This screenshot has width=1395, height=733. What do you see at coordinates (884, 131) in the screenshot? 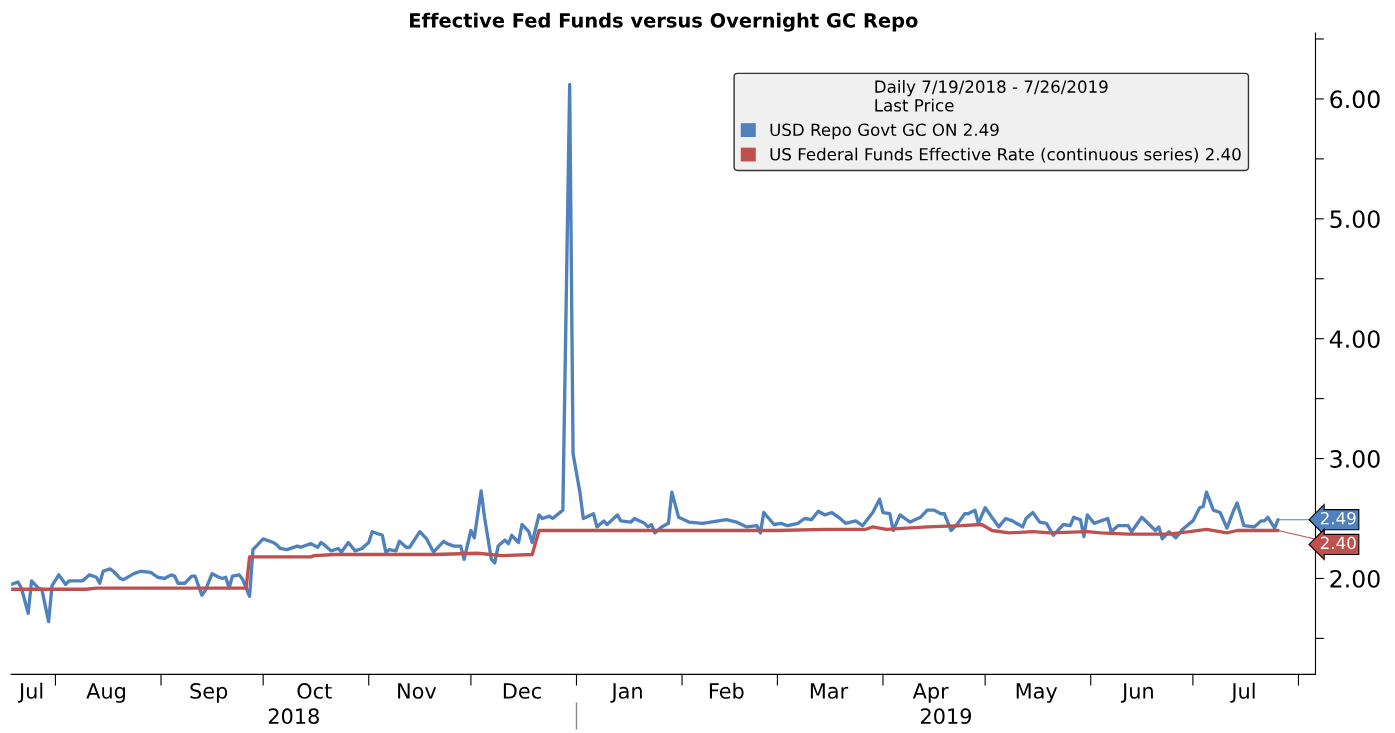
I see `legend-label: USD Repo Govt GC ON 2.49` at bounding box center [884, 131].